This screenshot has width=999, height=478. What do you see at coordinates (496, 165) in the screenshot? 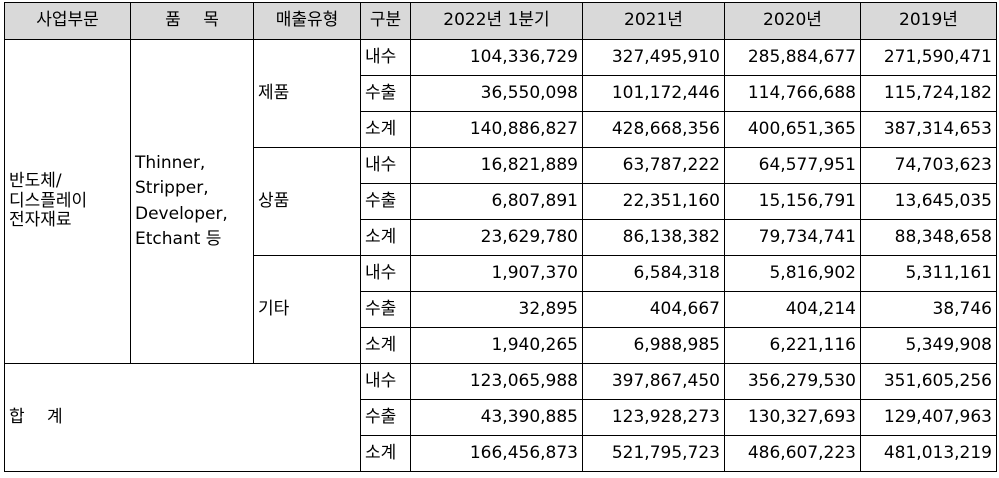
I see `value-cell: 16,821,889` at bounding box center [496, 165].